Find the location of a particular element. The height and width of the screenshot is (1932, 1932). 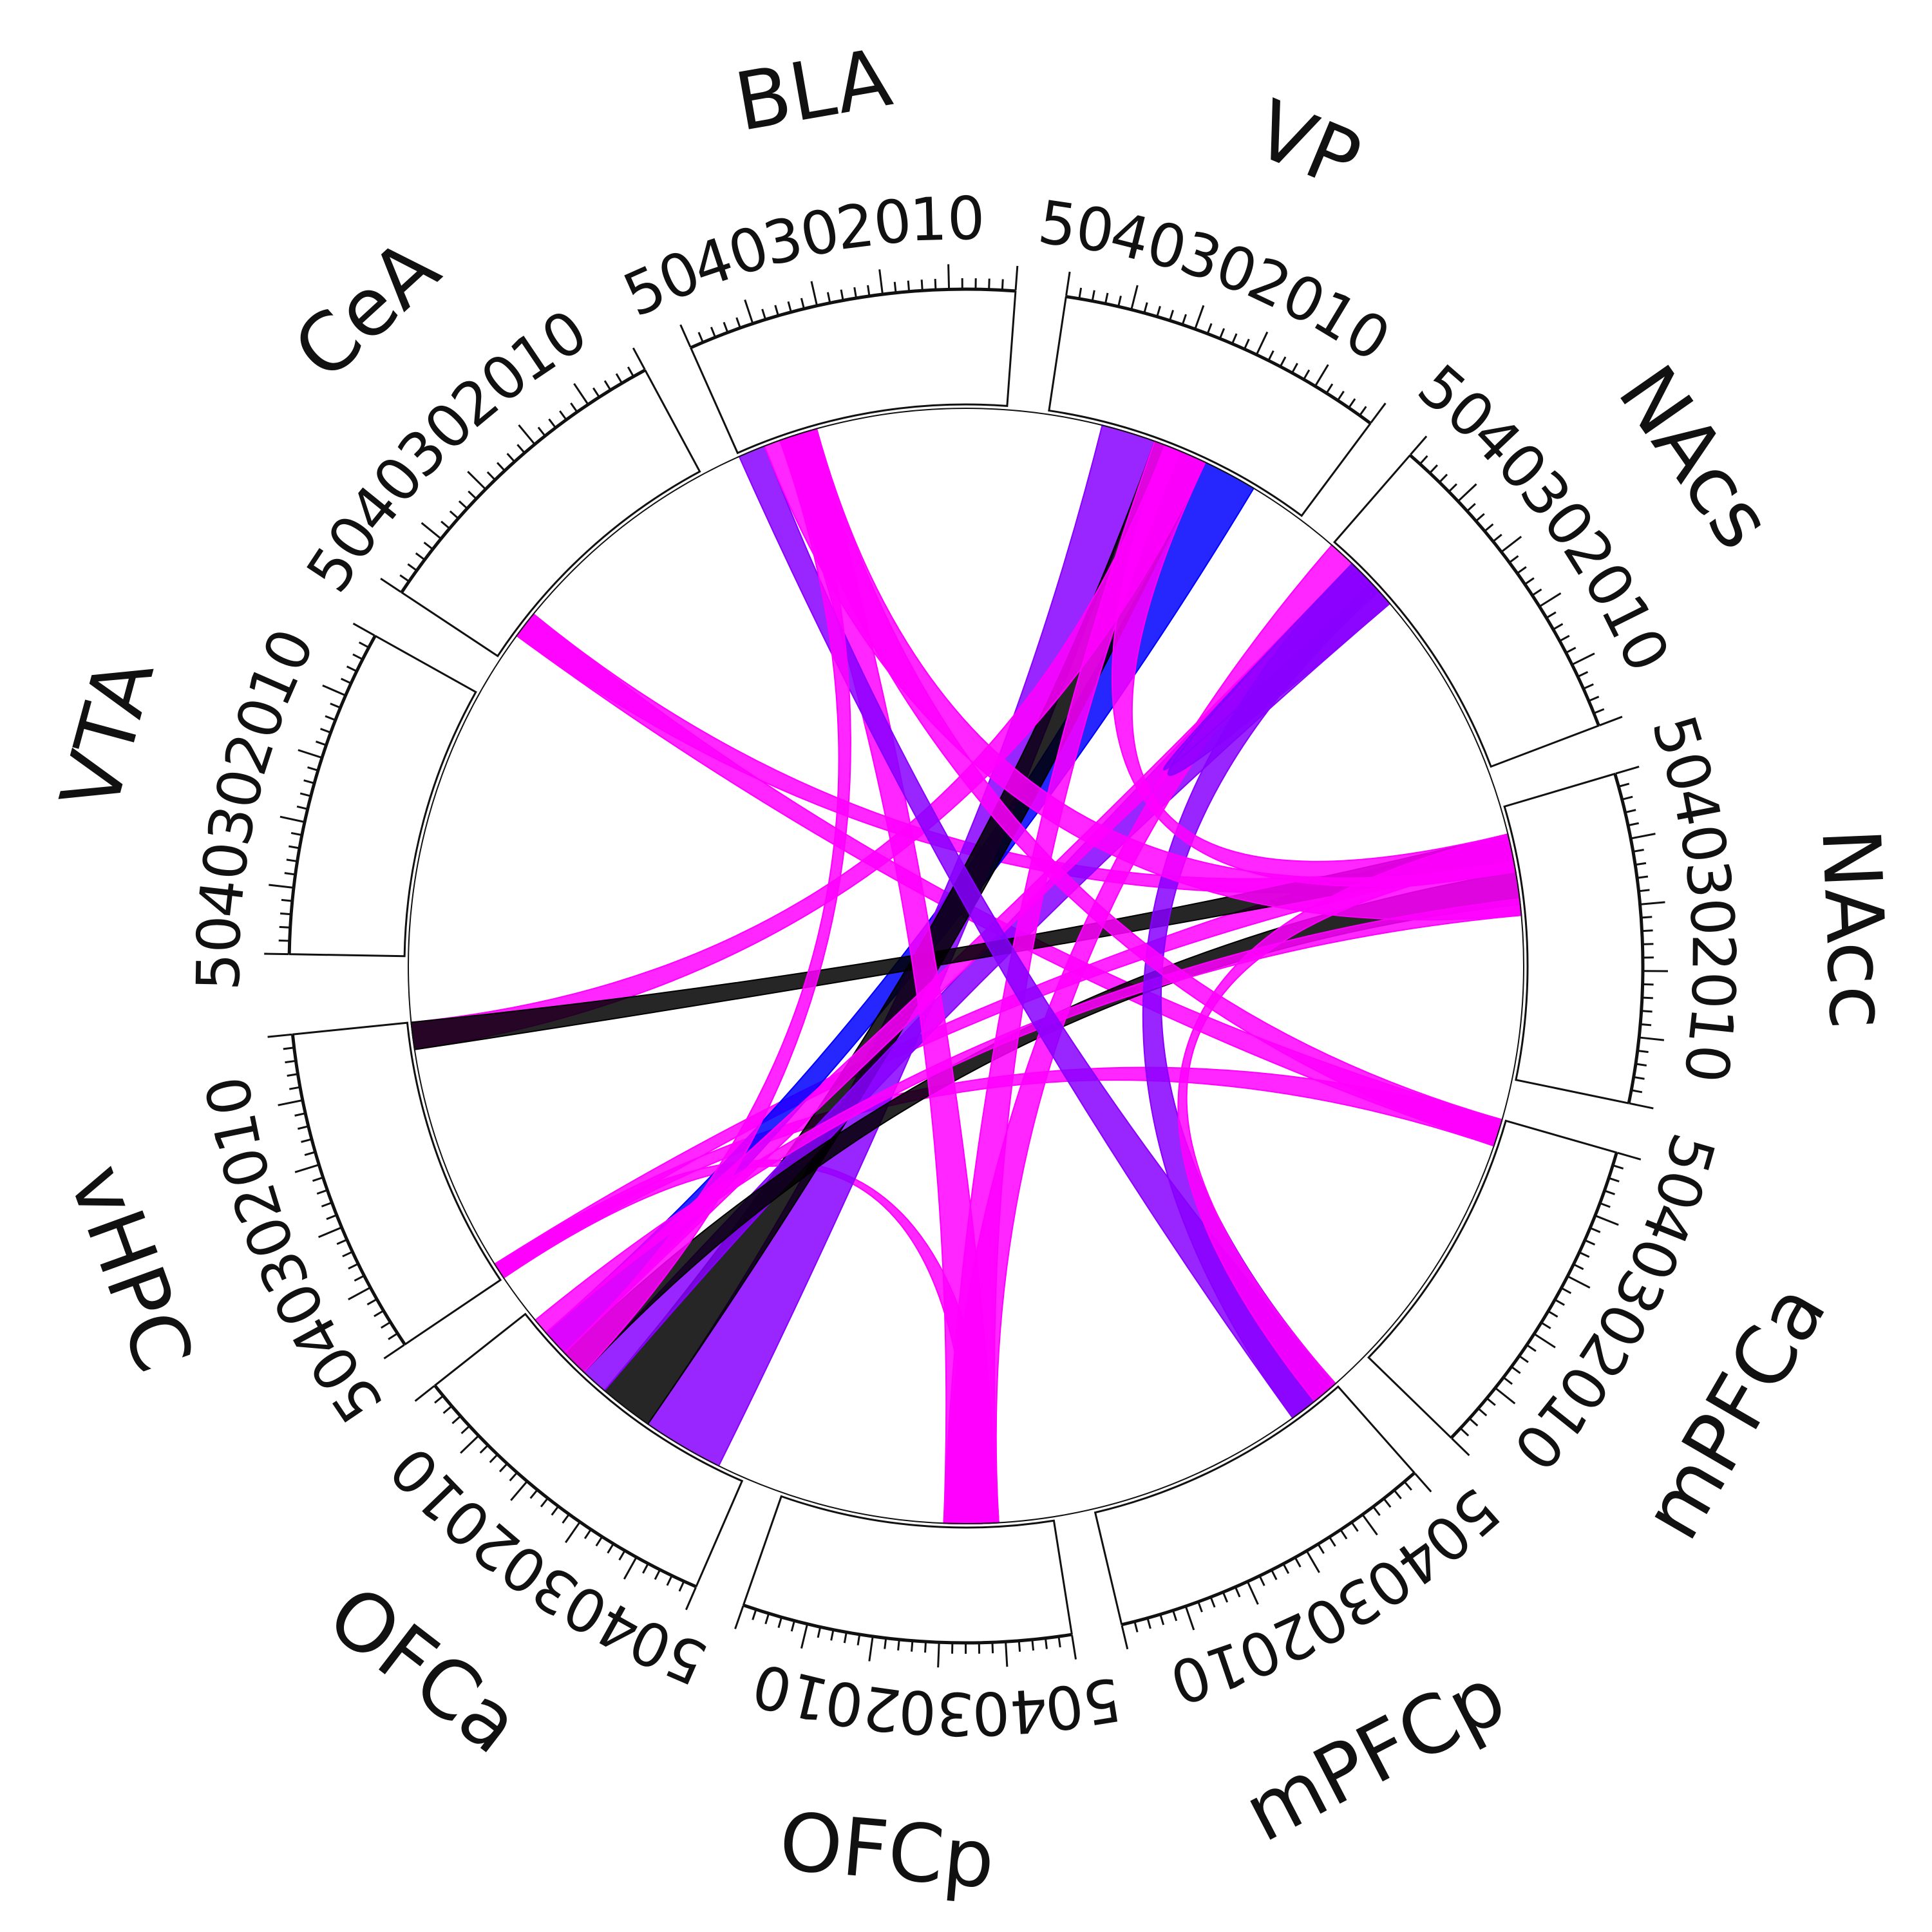

segment-vp is located at coordinates (1210, 406).